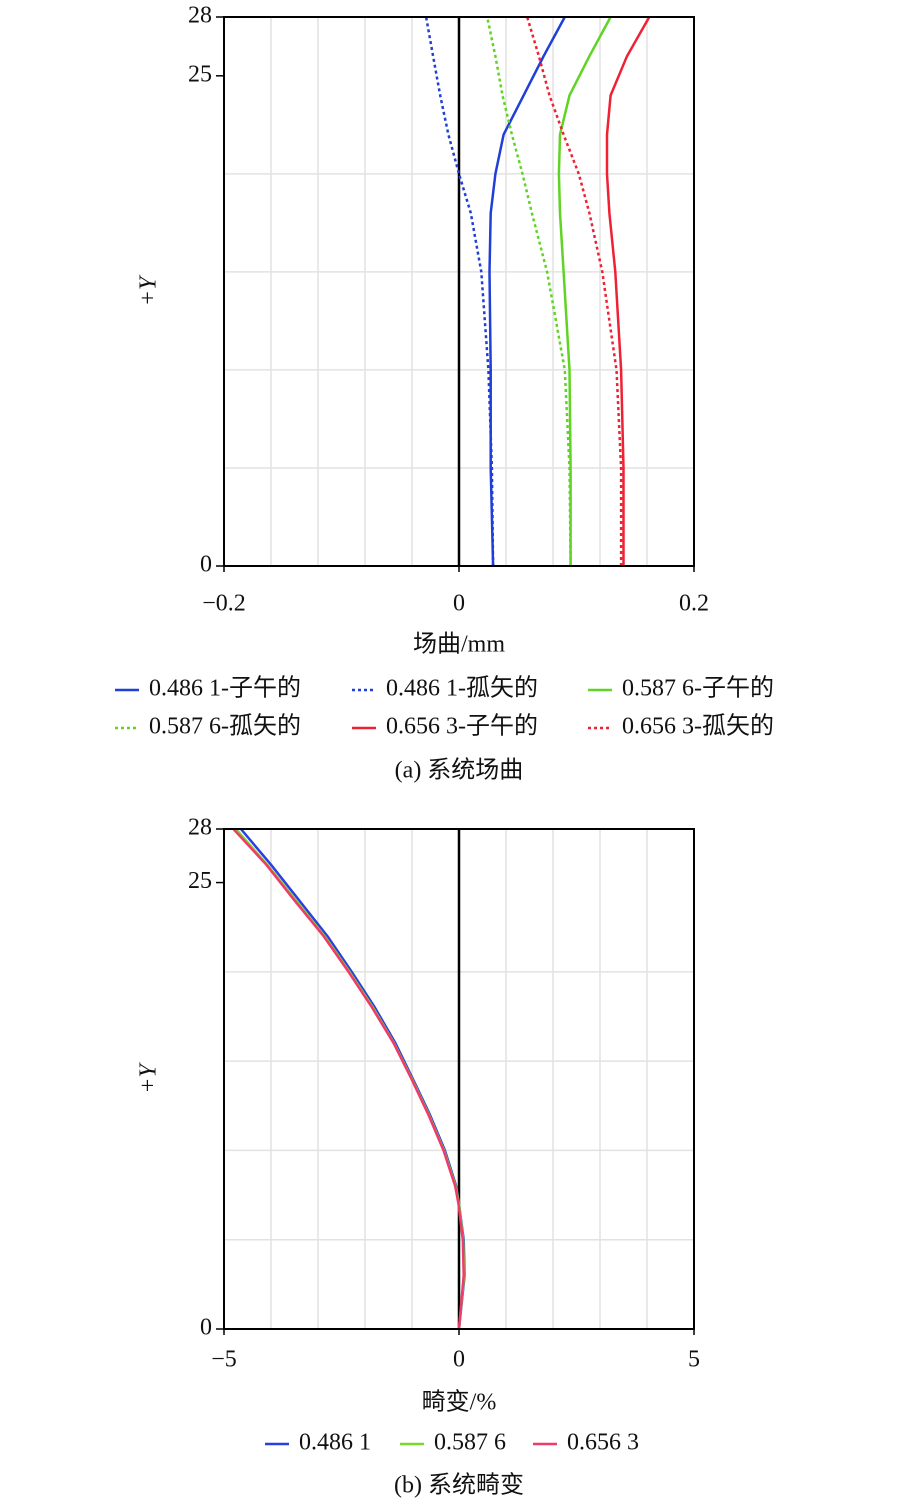  What do you see at coordinates (224, 604) in the screenshot?
I see `x-tick-label: −0.2` at bounding box center [224, 604].